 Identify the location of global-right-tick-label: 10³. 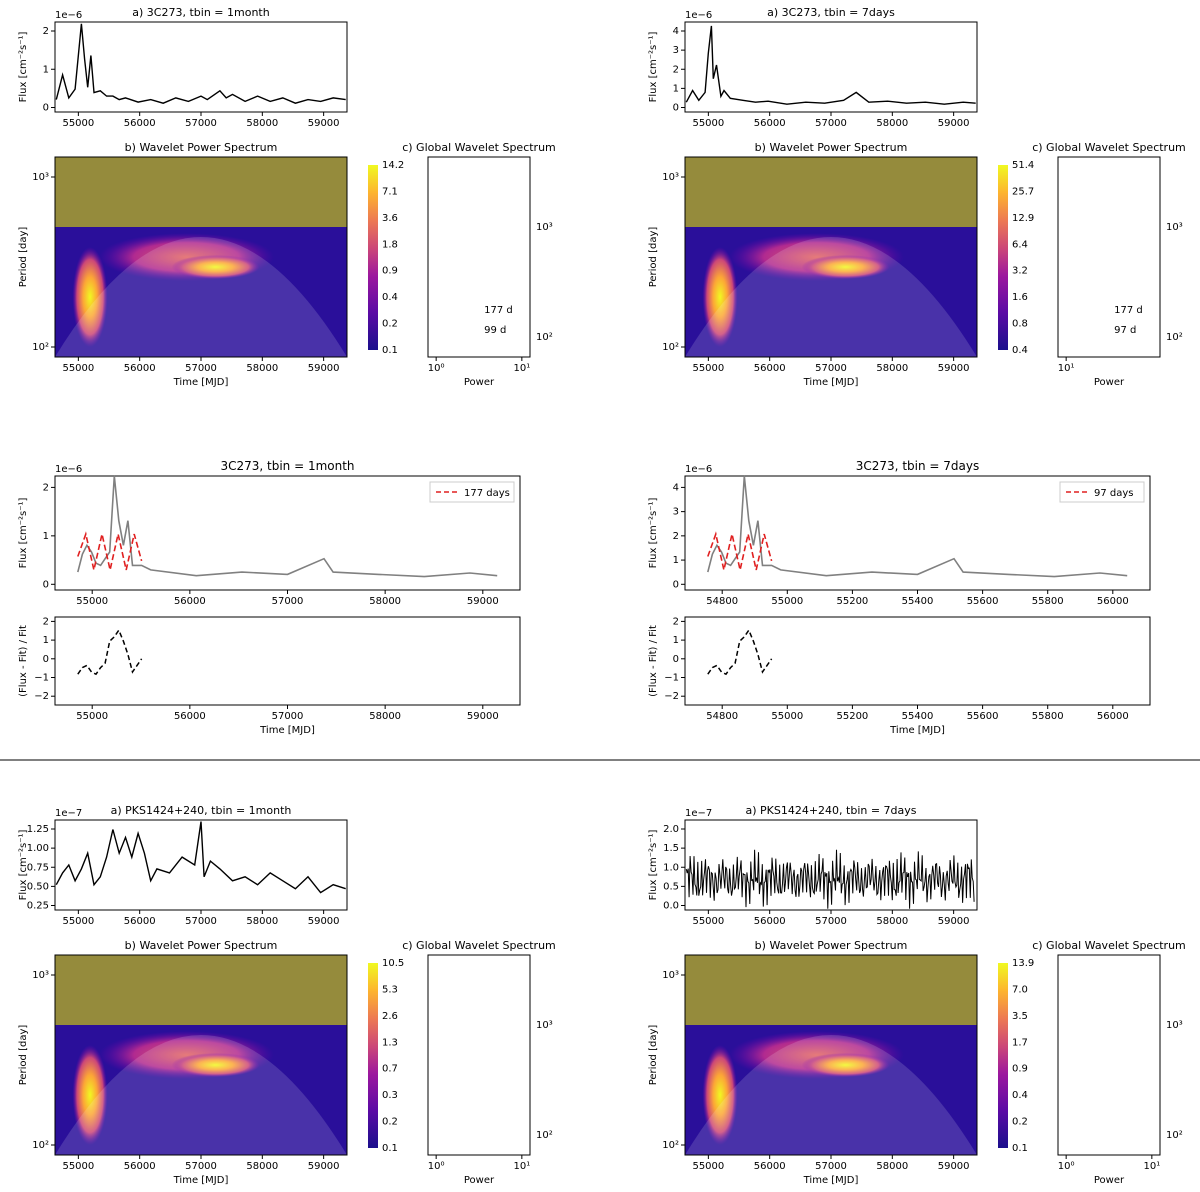
(544, 227).